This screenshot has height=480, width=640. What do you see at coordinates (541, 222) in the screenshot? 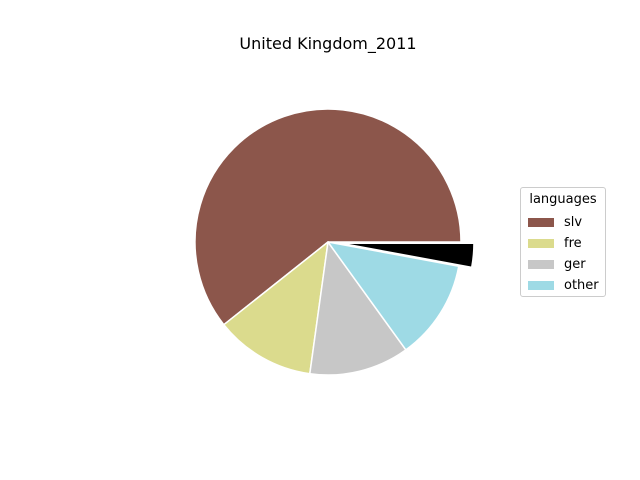
I see `legend-swatch-slv` at bounding box center [541, 222].